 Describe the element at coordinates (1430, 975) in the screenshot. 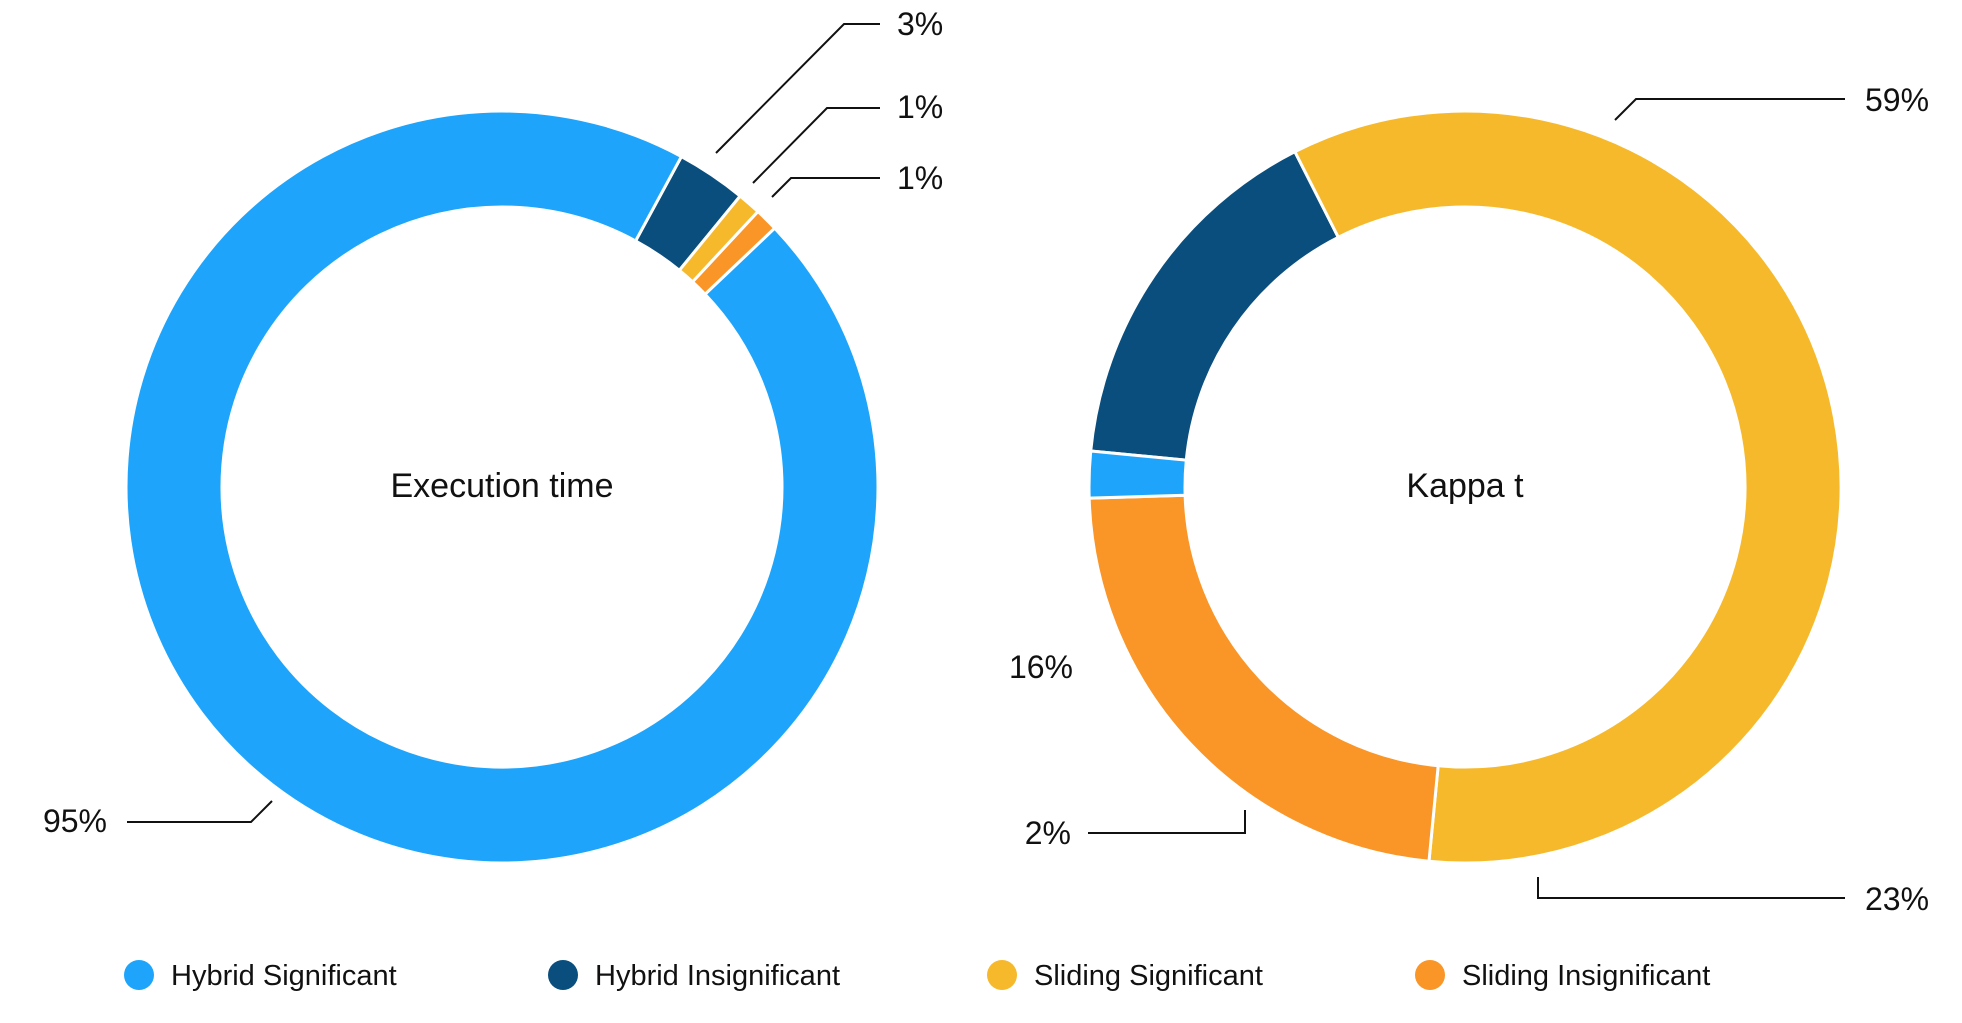

I see `legend-swatch-sliding-insignificant` at that location.